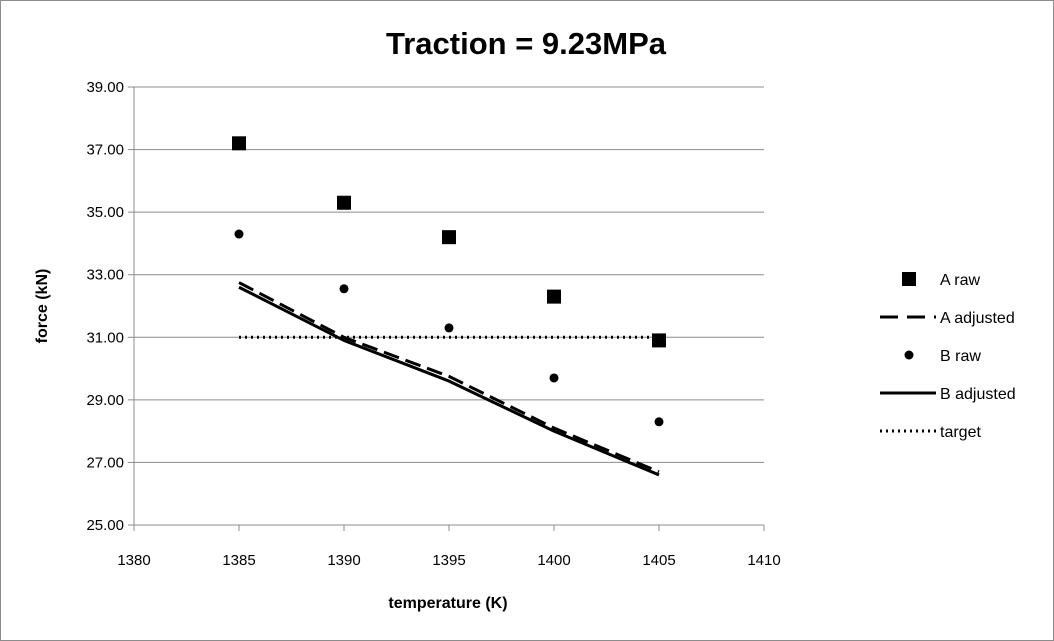 Image resolution: width=1054 pixels, height=641 pixels. What do you see at coordinates (105, 306) in the screenshot?
I see `y-tick-labels: 25.00 27.00 29.00 31.00 33.00 35.00 37.00 39.00` at bounding box center [105, 306].